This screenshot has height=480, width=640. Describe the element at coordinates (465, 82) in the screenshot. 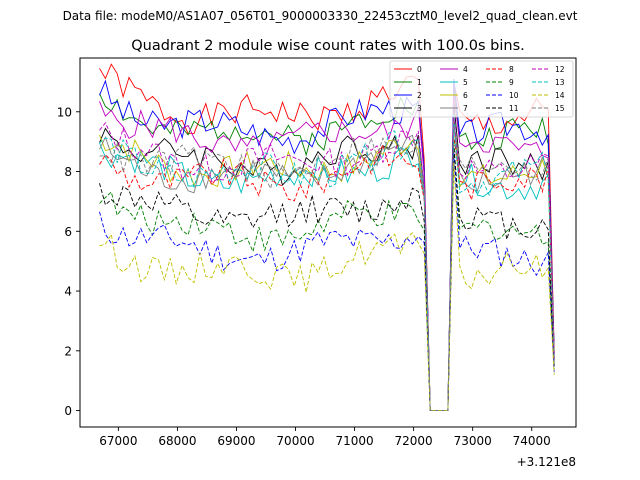

I see `legend-label-5: 5` at that location.